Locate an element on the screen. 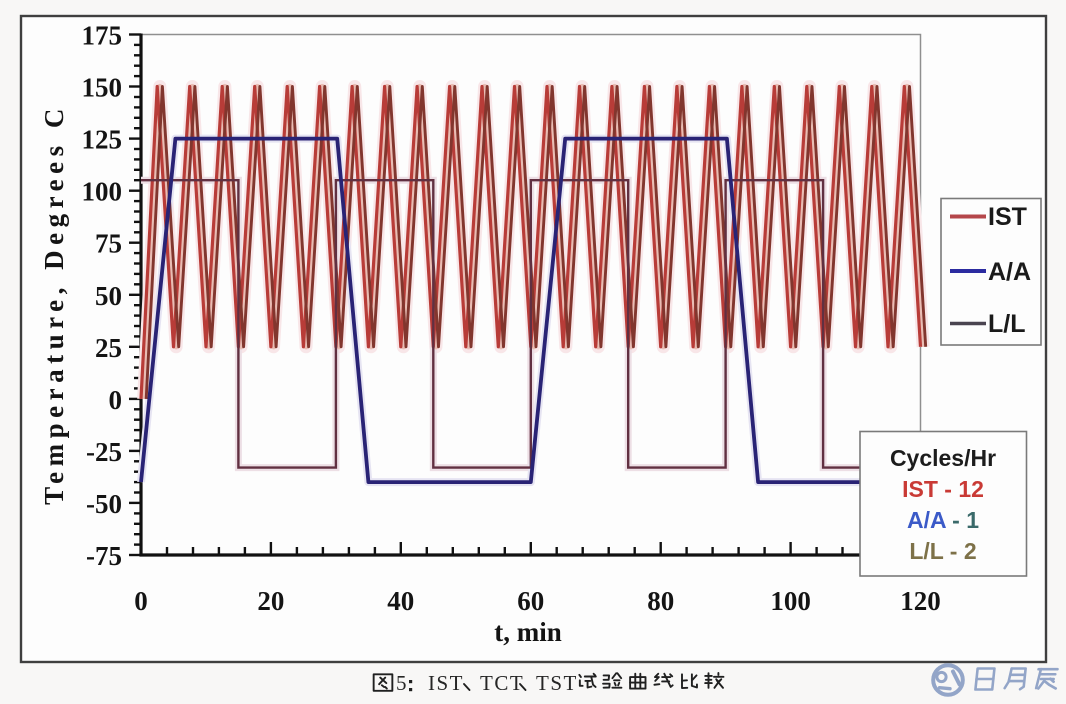  svg-text: 120 is located at coordinates (920, 601).